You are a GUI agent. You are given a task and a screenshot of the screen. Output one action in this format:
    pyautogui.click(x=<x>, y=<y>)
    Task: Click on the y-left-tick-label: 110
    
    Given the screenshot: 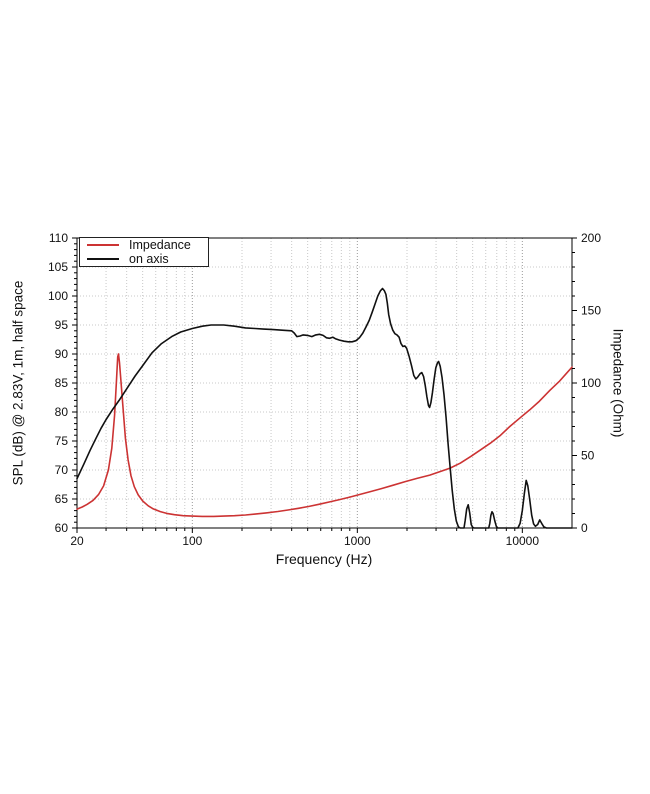 What is the action you would take?
    pyautogui.click(x=58, y=238)
    